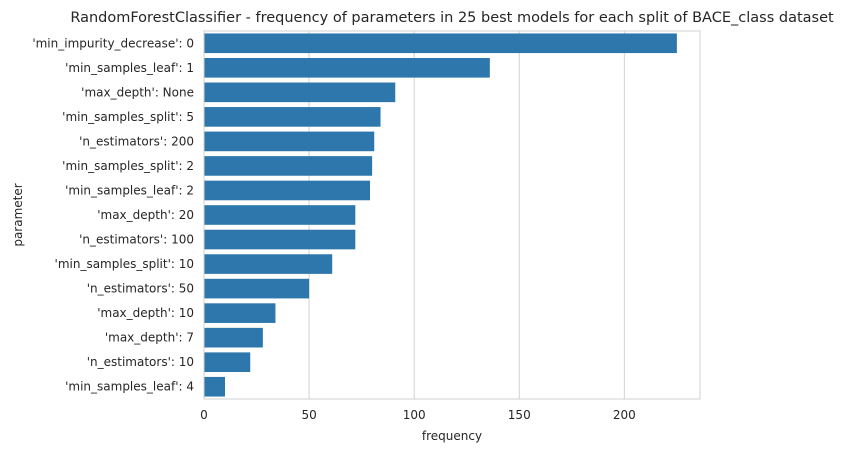 The width and height of the screenshot is (852, 453). What do you see at coordinates (128, 166) in the screenshot?
I see `y-tick-label: 'min_samples_split': 2` at bounding box center [128, 166].